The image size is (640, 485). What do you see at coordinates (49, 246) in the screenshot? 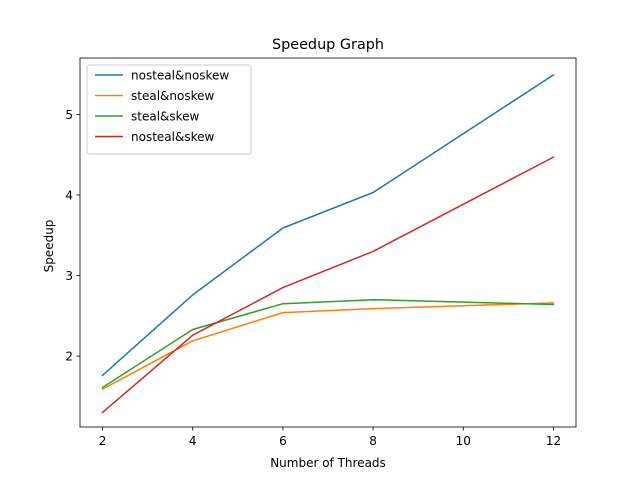
I see `y-axis-label: Speedup` at bounding box center [49, 246].